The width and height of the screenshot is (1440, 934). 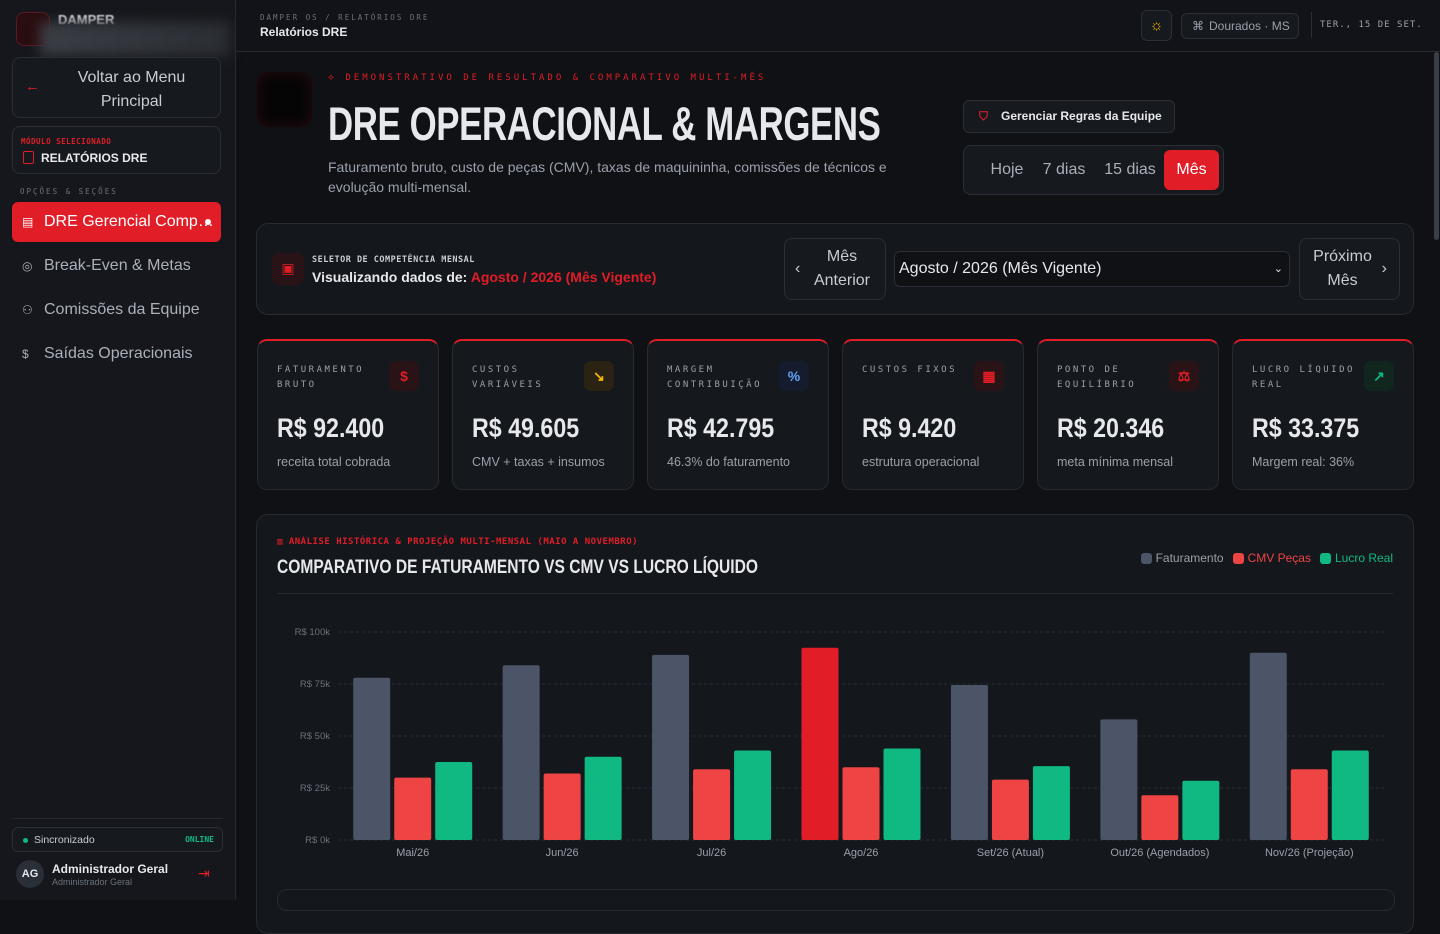 What do you see at coordinates (842, 256) in the screenshot?
I see `prev-line: Mês` at bounding box center [842, 256].